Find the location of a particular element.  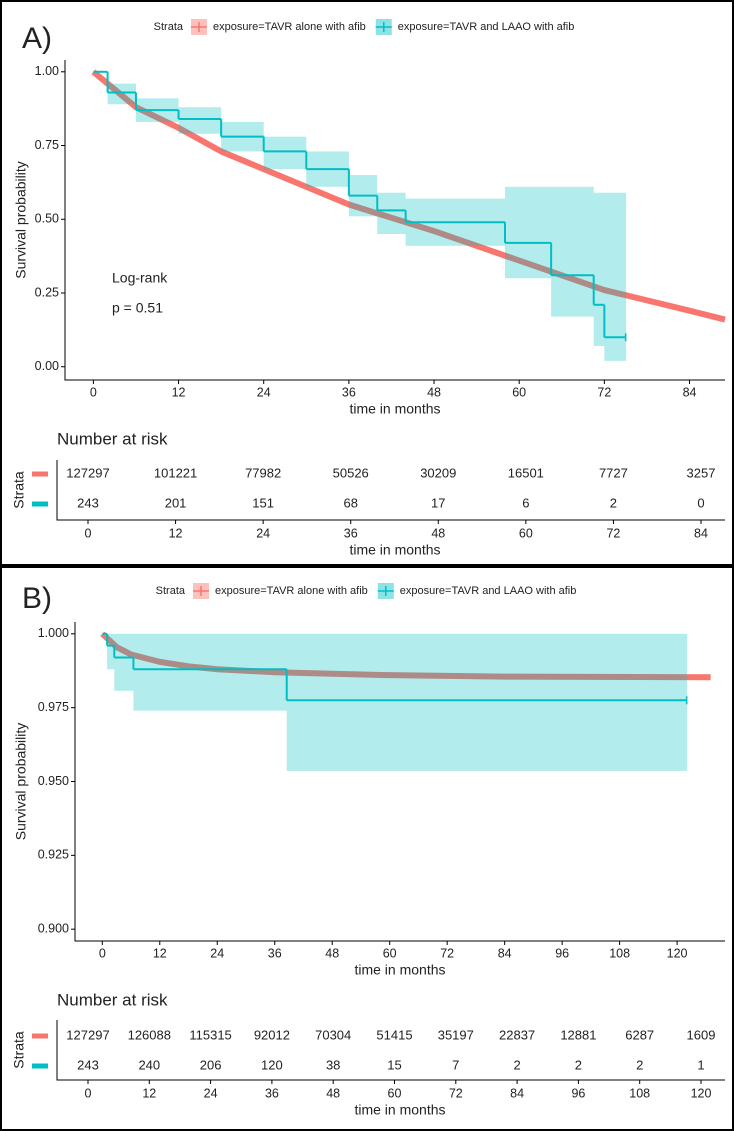

risk-count: 70304 is located at coordinates (333, 1034).